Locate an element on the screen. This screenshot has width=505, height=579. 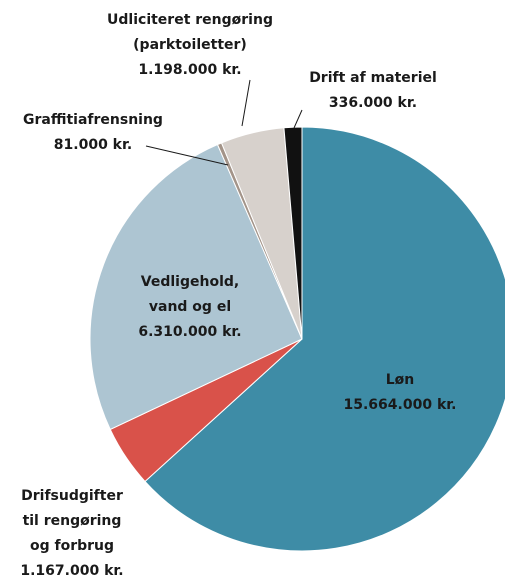
slice-label: Udliciteret rengøring is located at coordinates (190, 20).